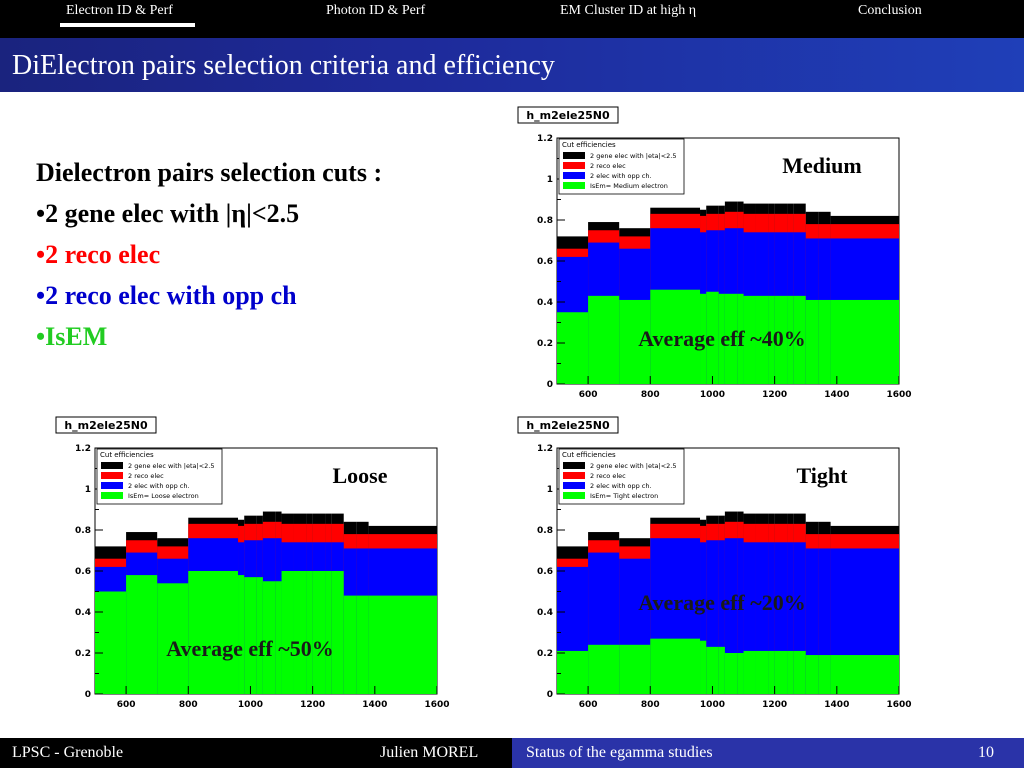  I want to click on working-point-label: Loose, so click(360, 475).